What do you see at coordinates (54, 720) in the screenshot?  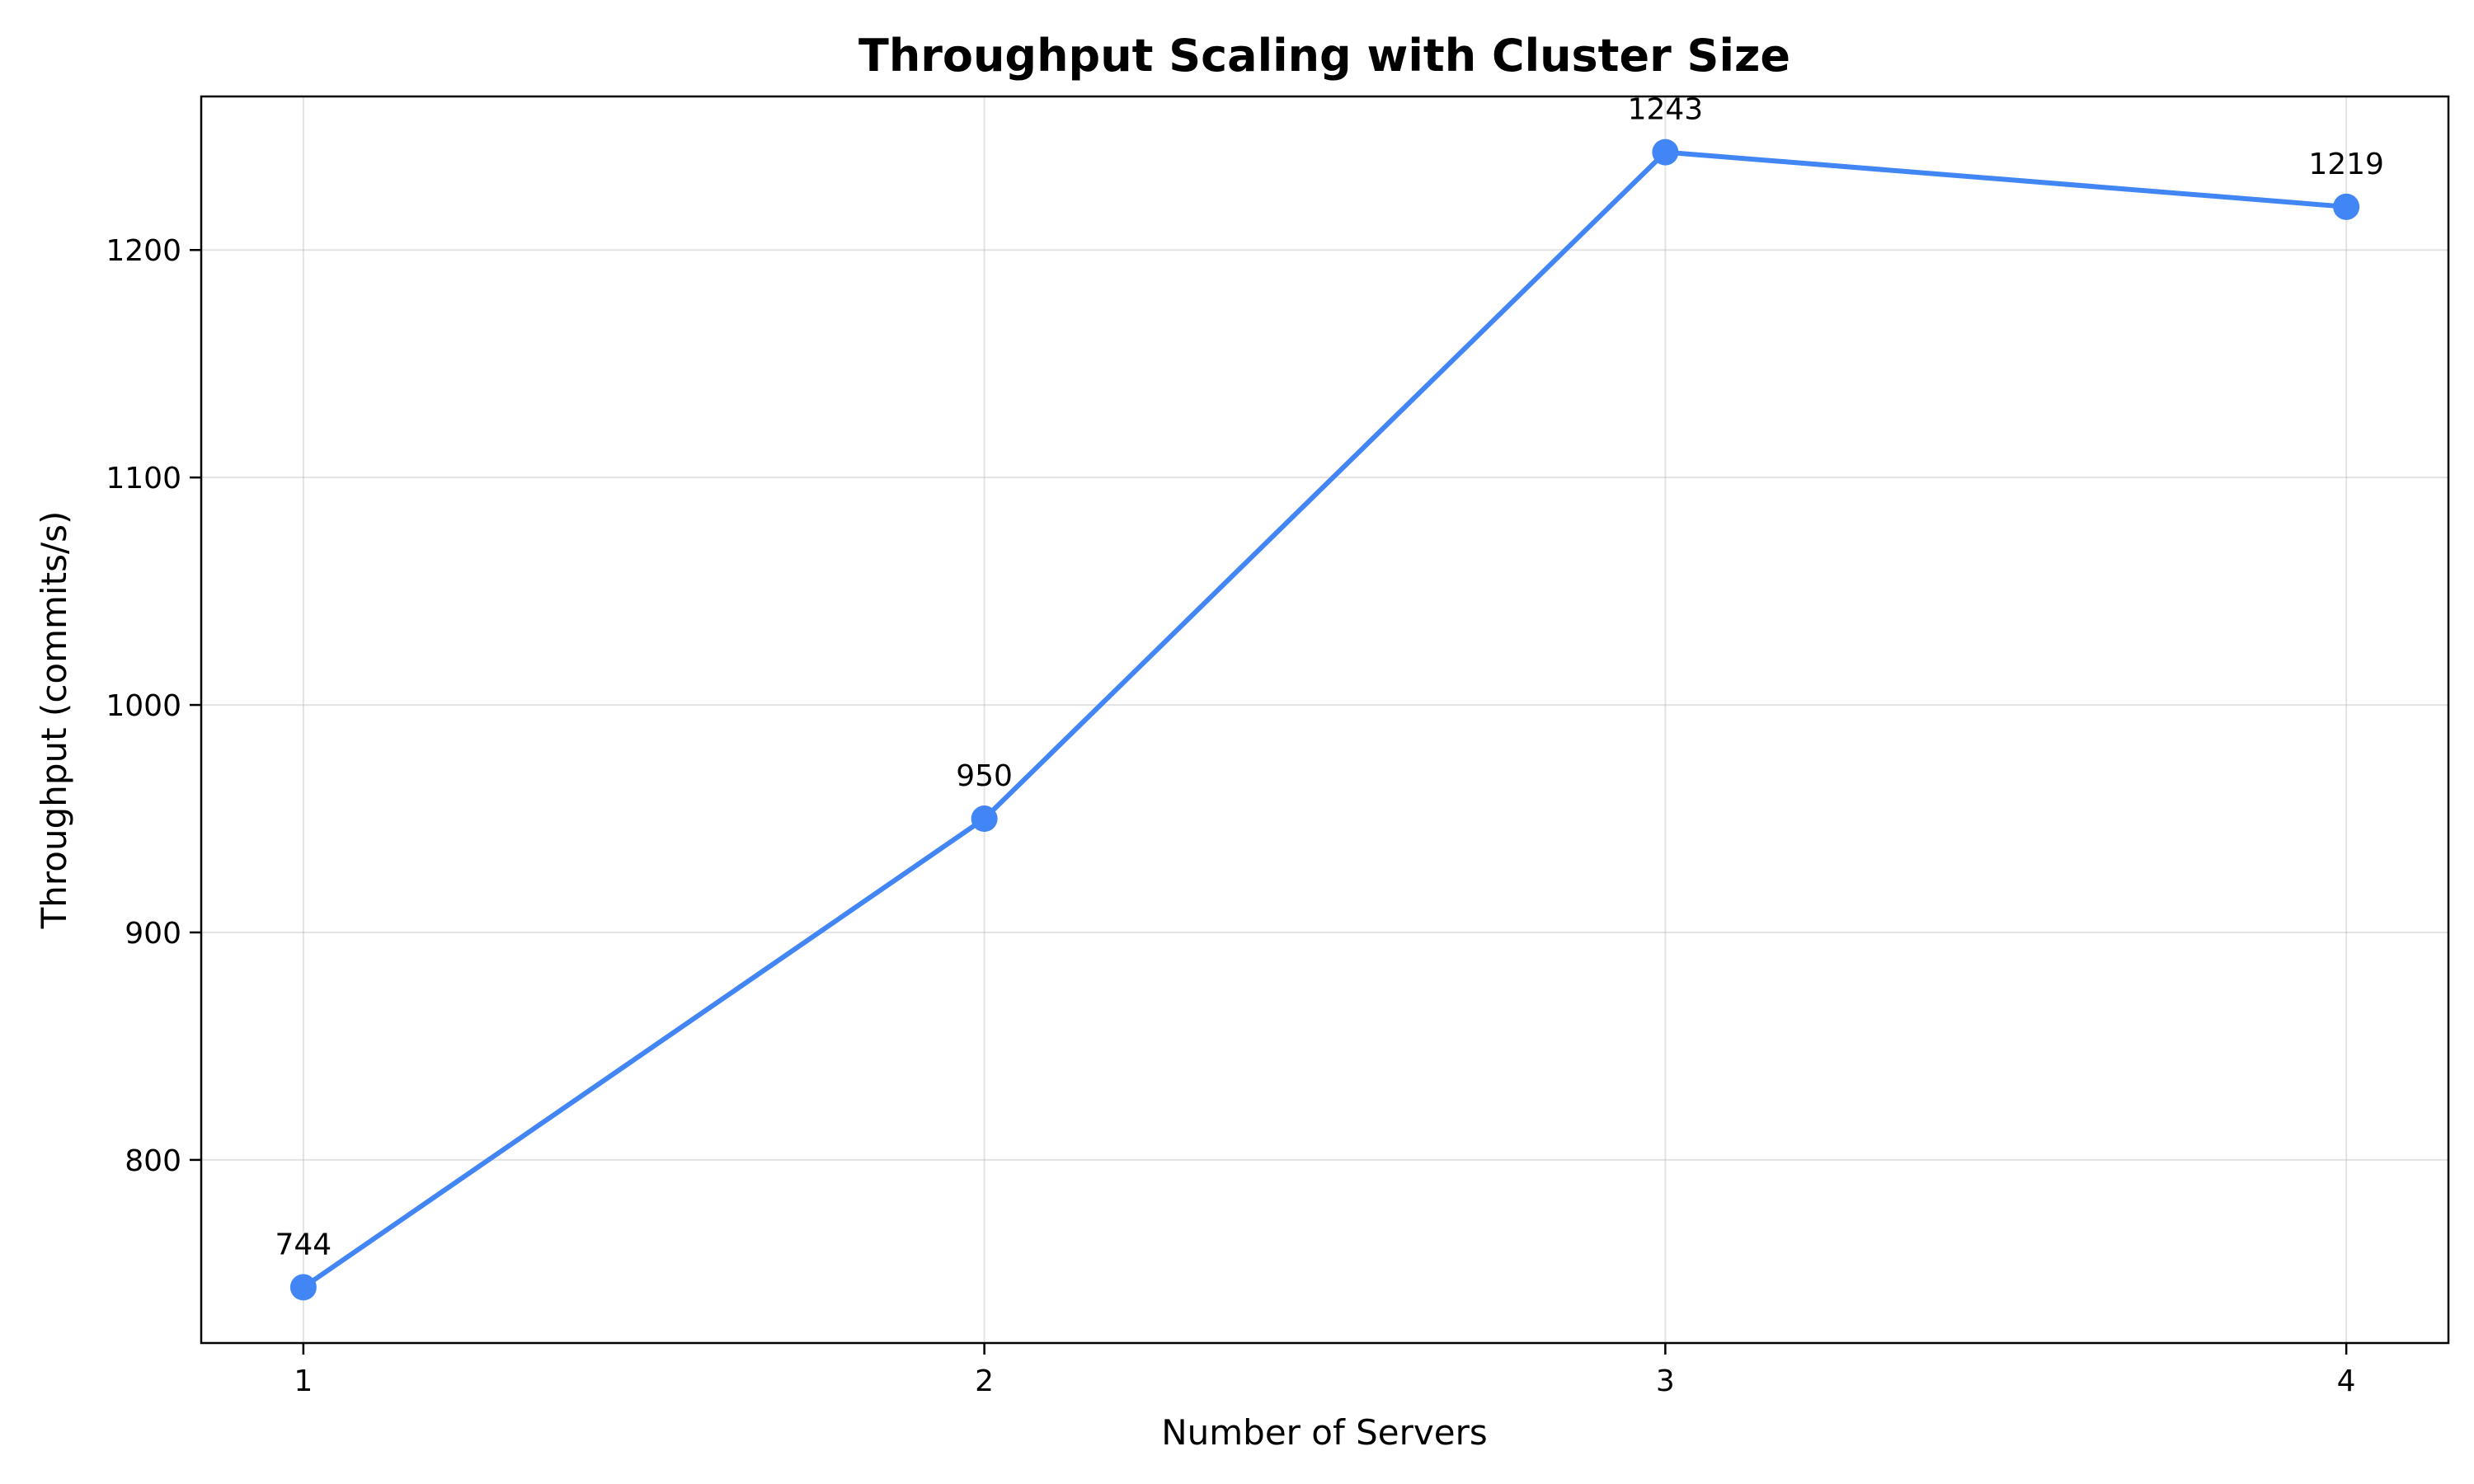 I see `y-axis-label: Throughput (commits/s)` at bounding box center [54, 720].